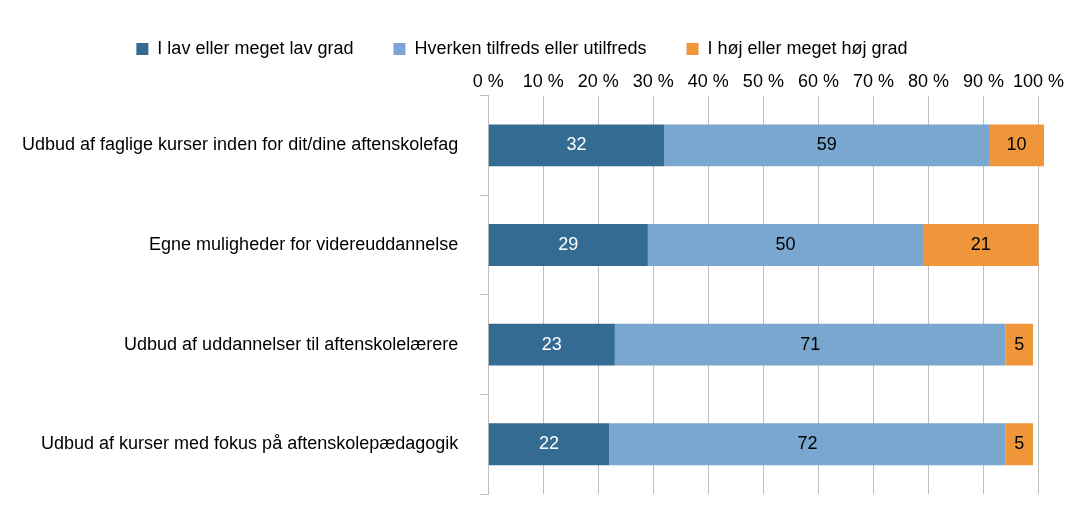 The height and width of the screenshot is (530, 1078). I want to click on data-label: 71, so click(810, 343).